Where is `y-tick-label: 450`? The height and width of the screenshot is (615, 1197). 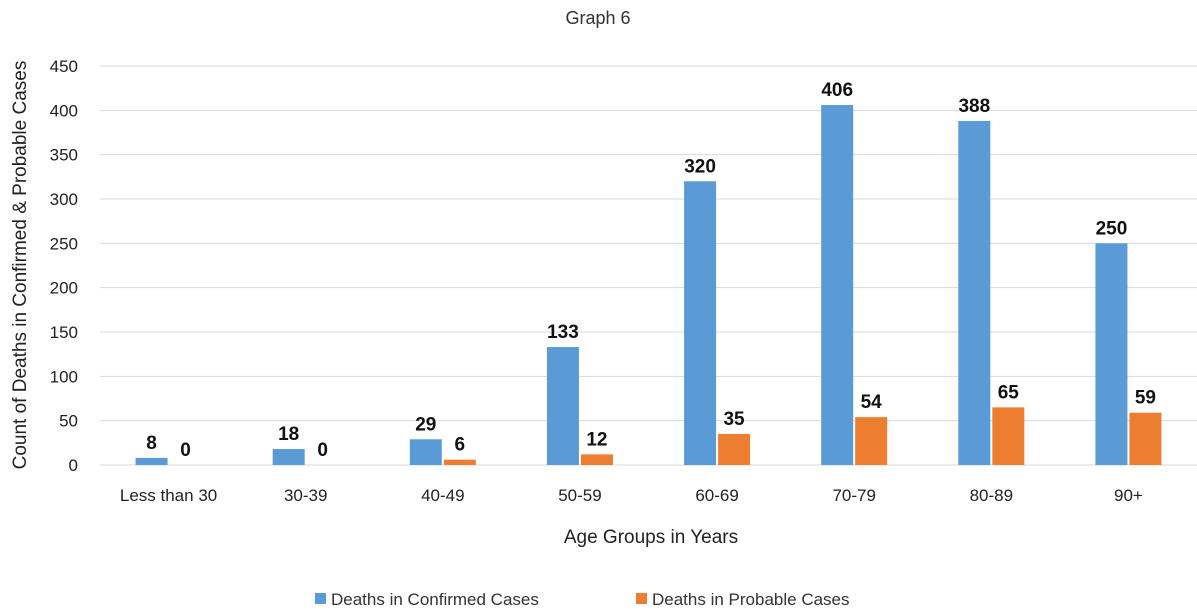 y-tick-label: 450 is located at coordinates (64, 66).